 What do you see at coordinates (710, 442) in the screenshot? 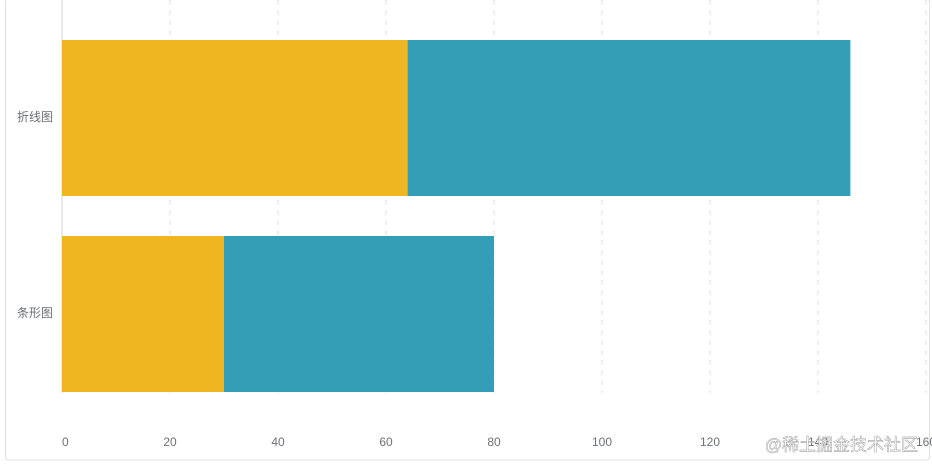
I see `x-tick-label: 120` at bounding box center [710, 442].